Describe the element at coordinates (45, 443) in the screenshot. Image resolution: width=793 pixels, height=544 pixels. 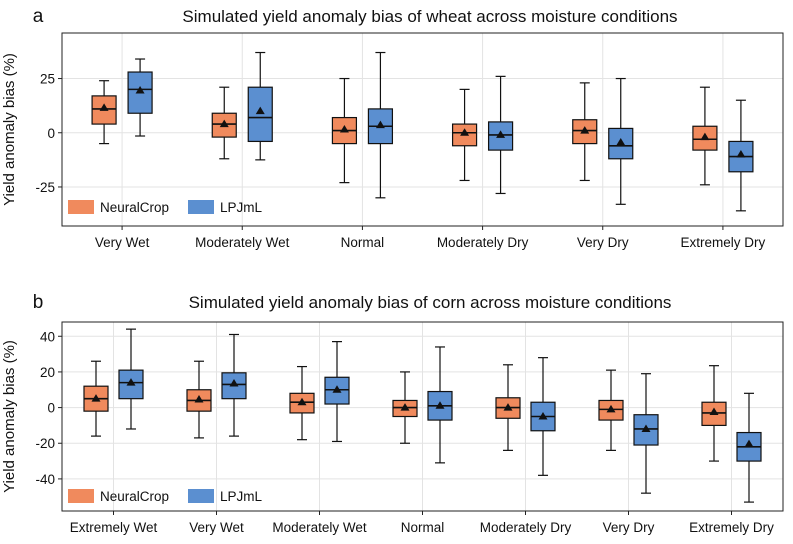
I see `y-tick-label: -20` at that location.